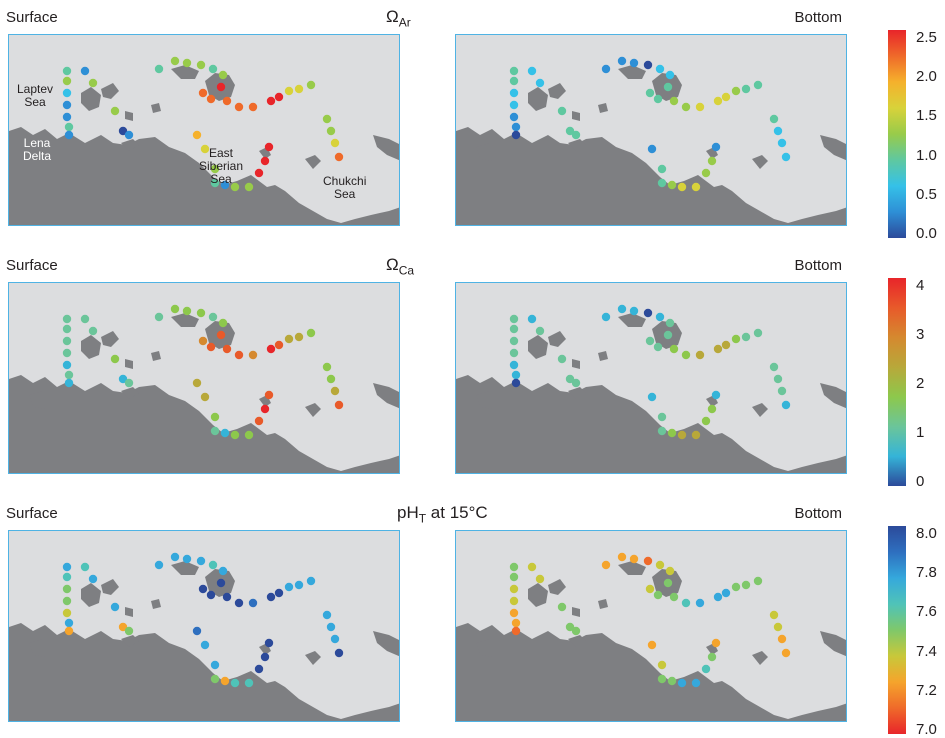  I want to click on variable-subscript: T, so click(422, 518).